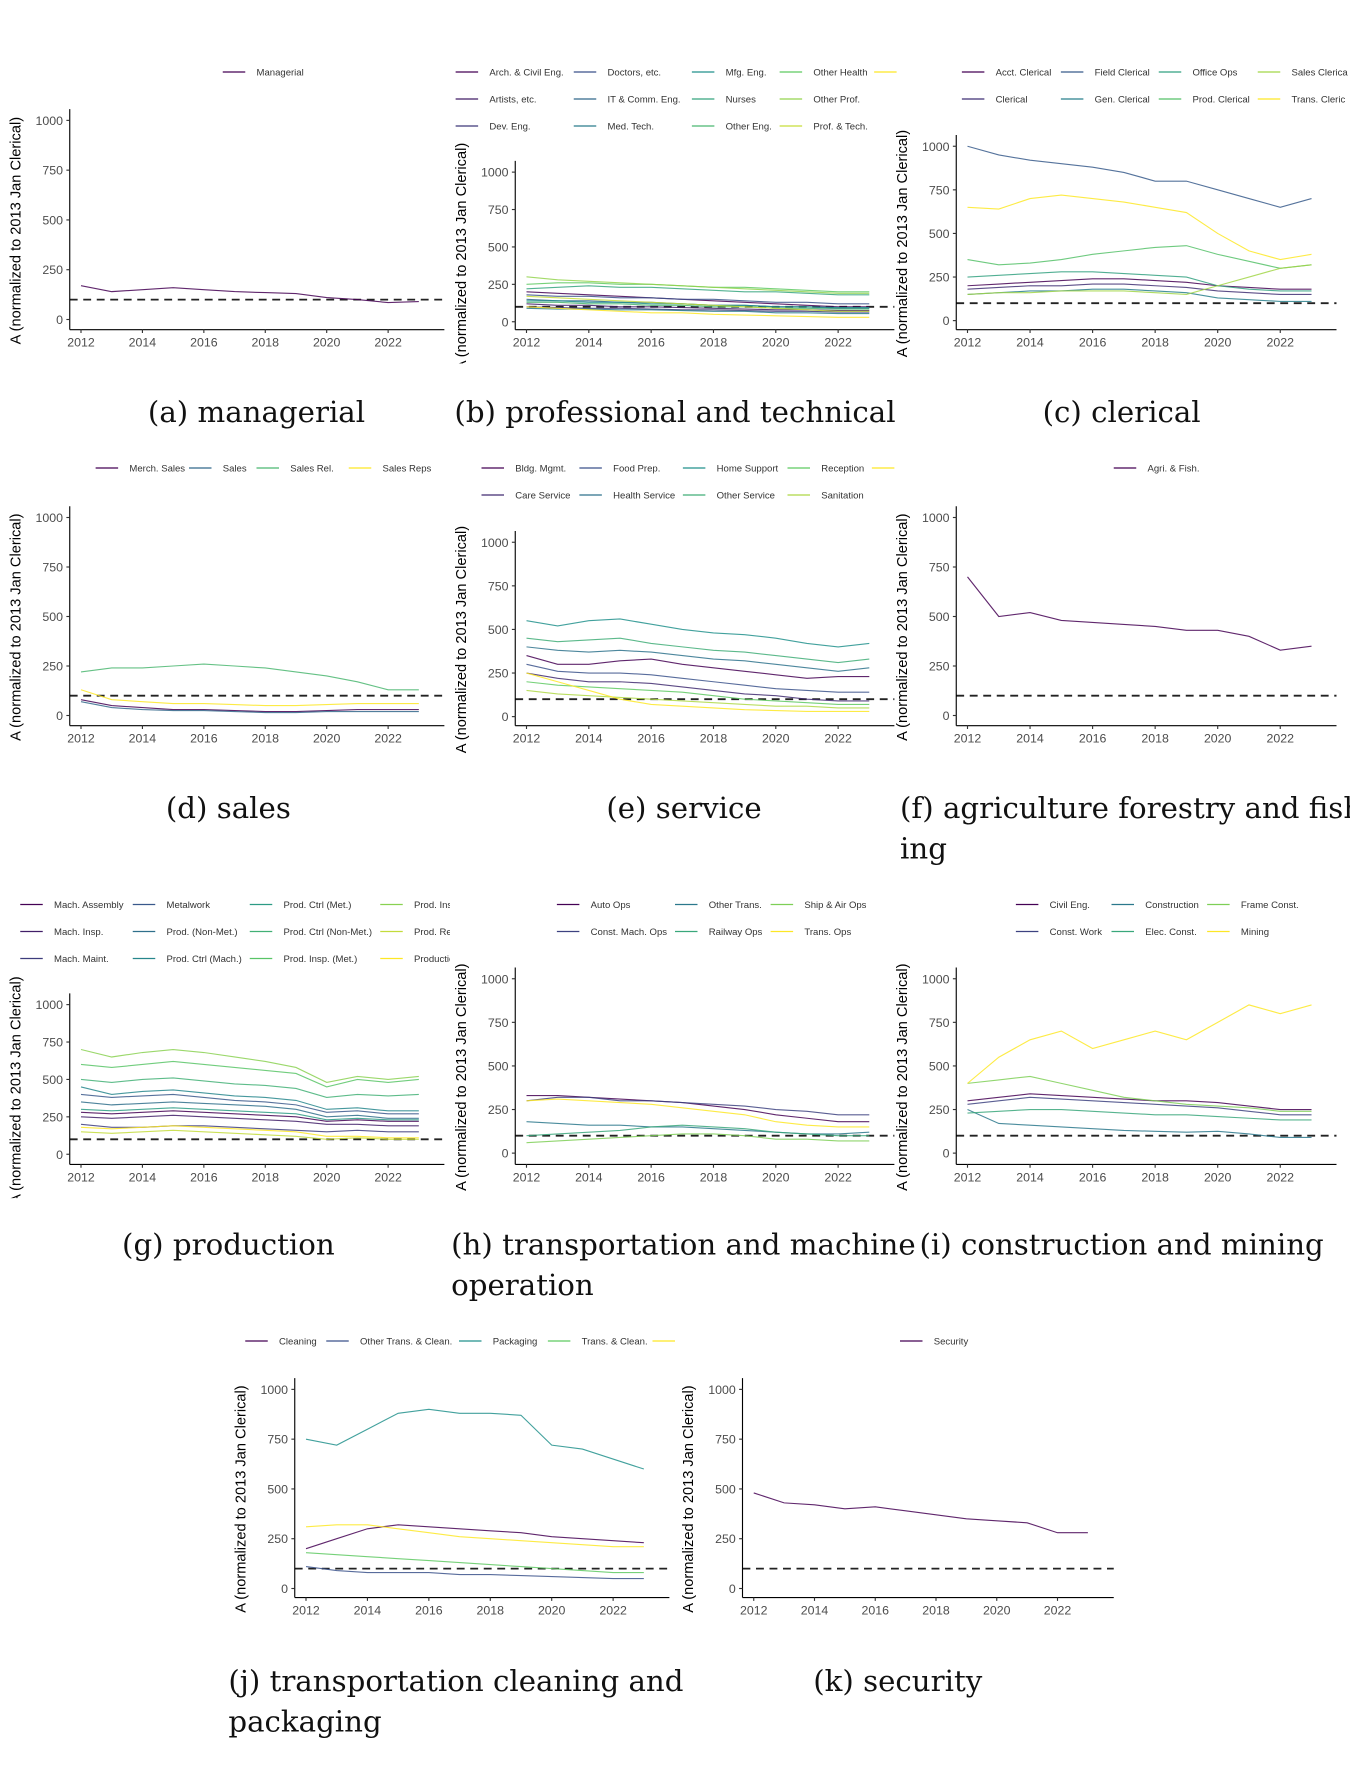 The height and width of the screenshot is (1773, 1350). What do you see at coordinates (631, 126) in the screenshot?
I see `legend-label: Med. Tech.` at bounding box center [631, 126].